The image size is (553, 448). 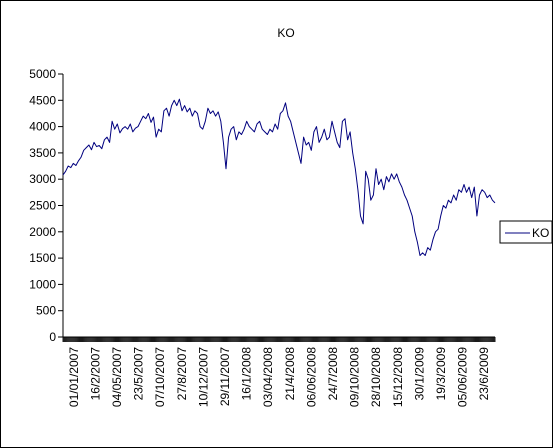 What do you see at coordinates (311, 377) in the screenshot?
I see `x-tick-label: 06/06/2008` at bounding box center [311, 377].